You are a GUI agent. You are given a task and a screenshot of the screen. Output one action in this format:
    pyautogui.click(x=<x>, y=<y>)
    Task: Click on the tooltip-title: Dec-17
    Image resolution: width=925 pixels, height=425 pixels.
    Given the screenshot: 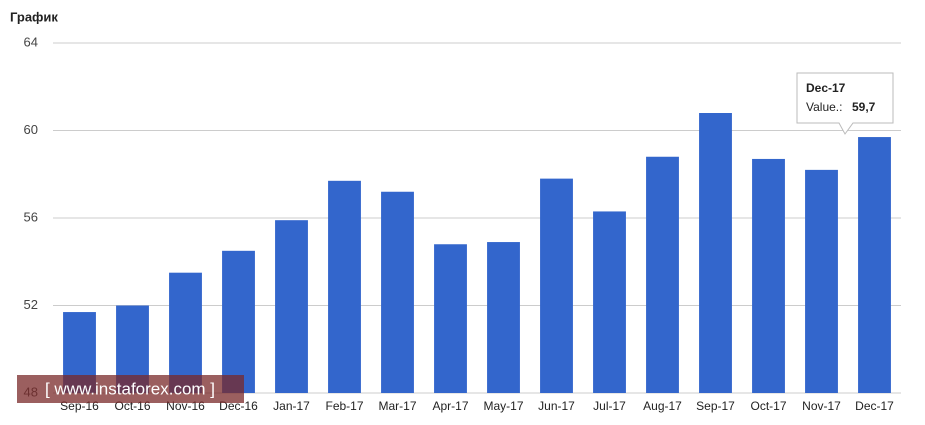 What is the action you would take?
    pyautogui.click(x=826, y=88)
    